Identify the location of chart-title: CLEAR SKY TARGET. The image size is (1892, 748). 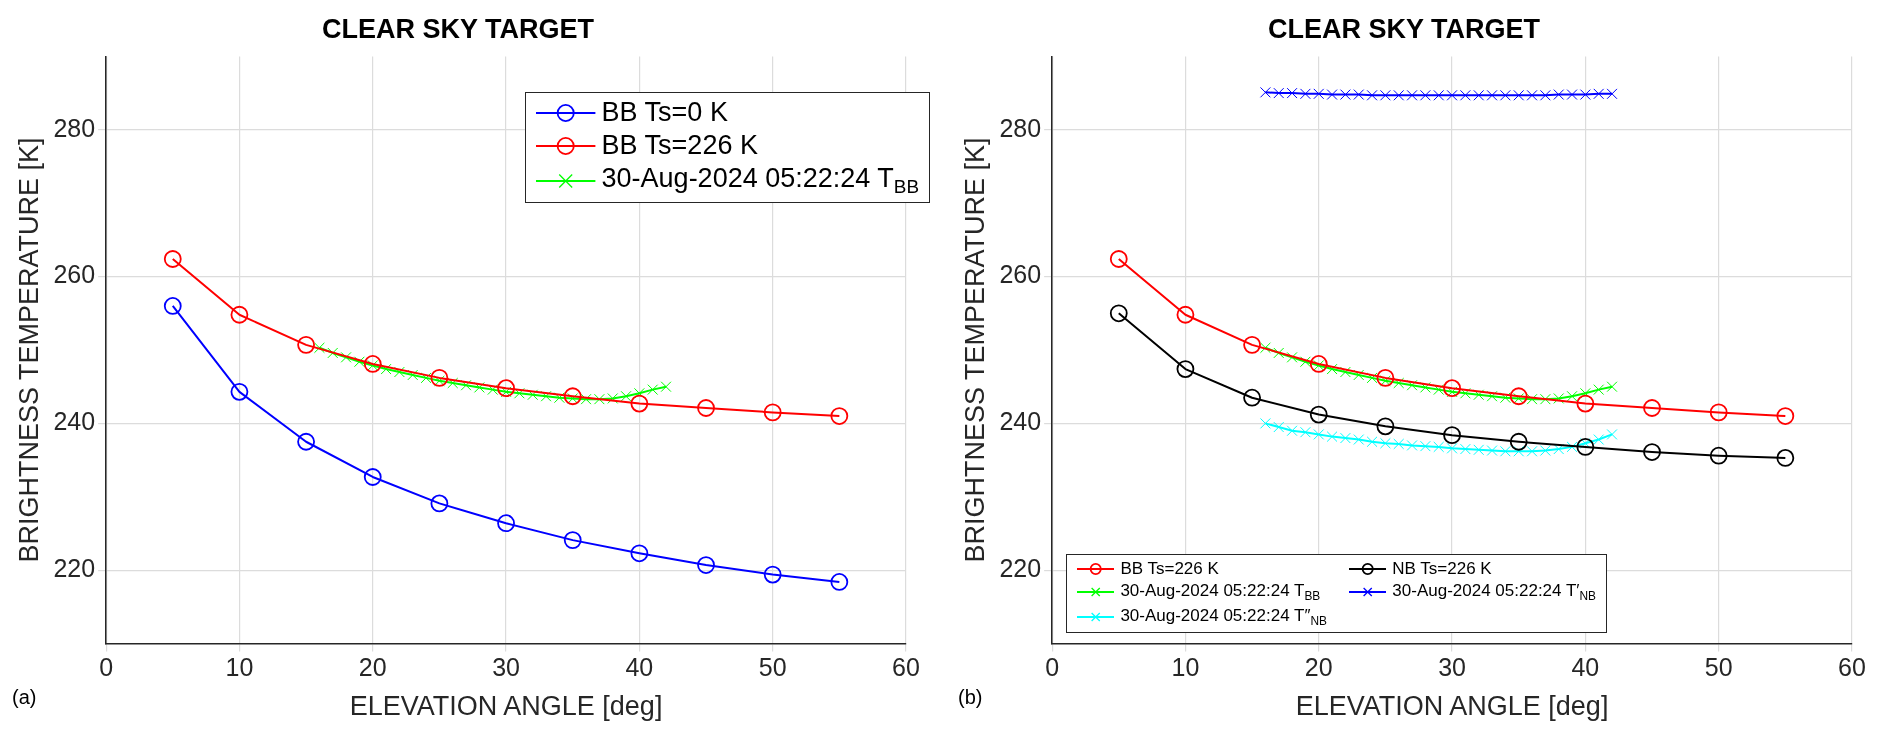
(458, 28).